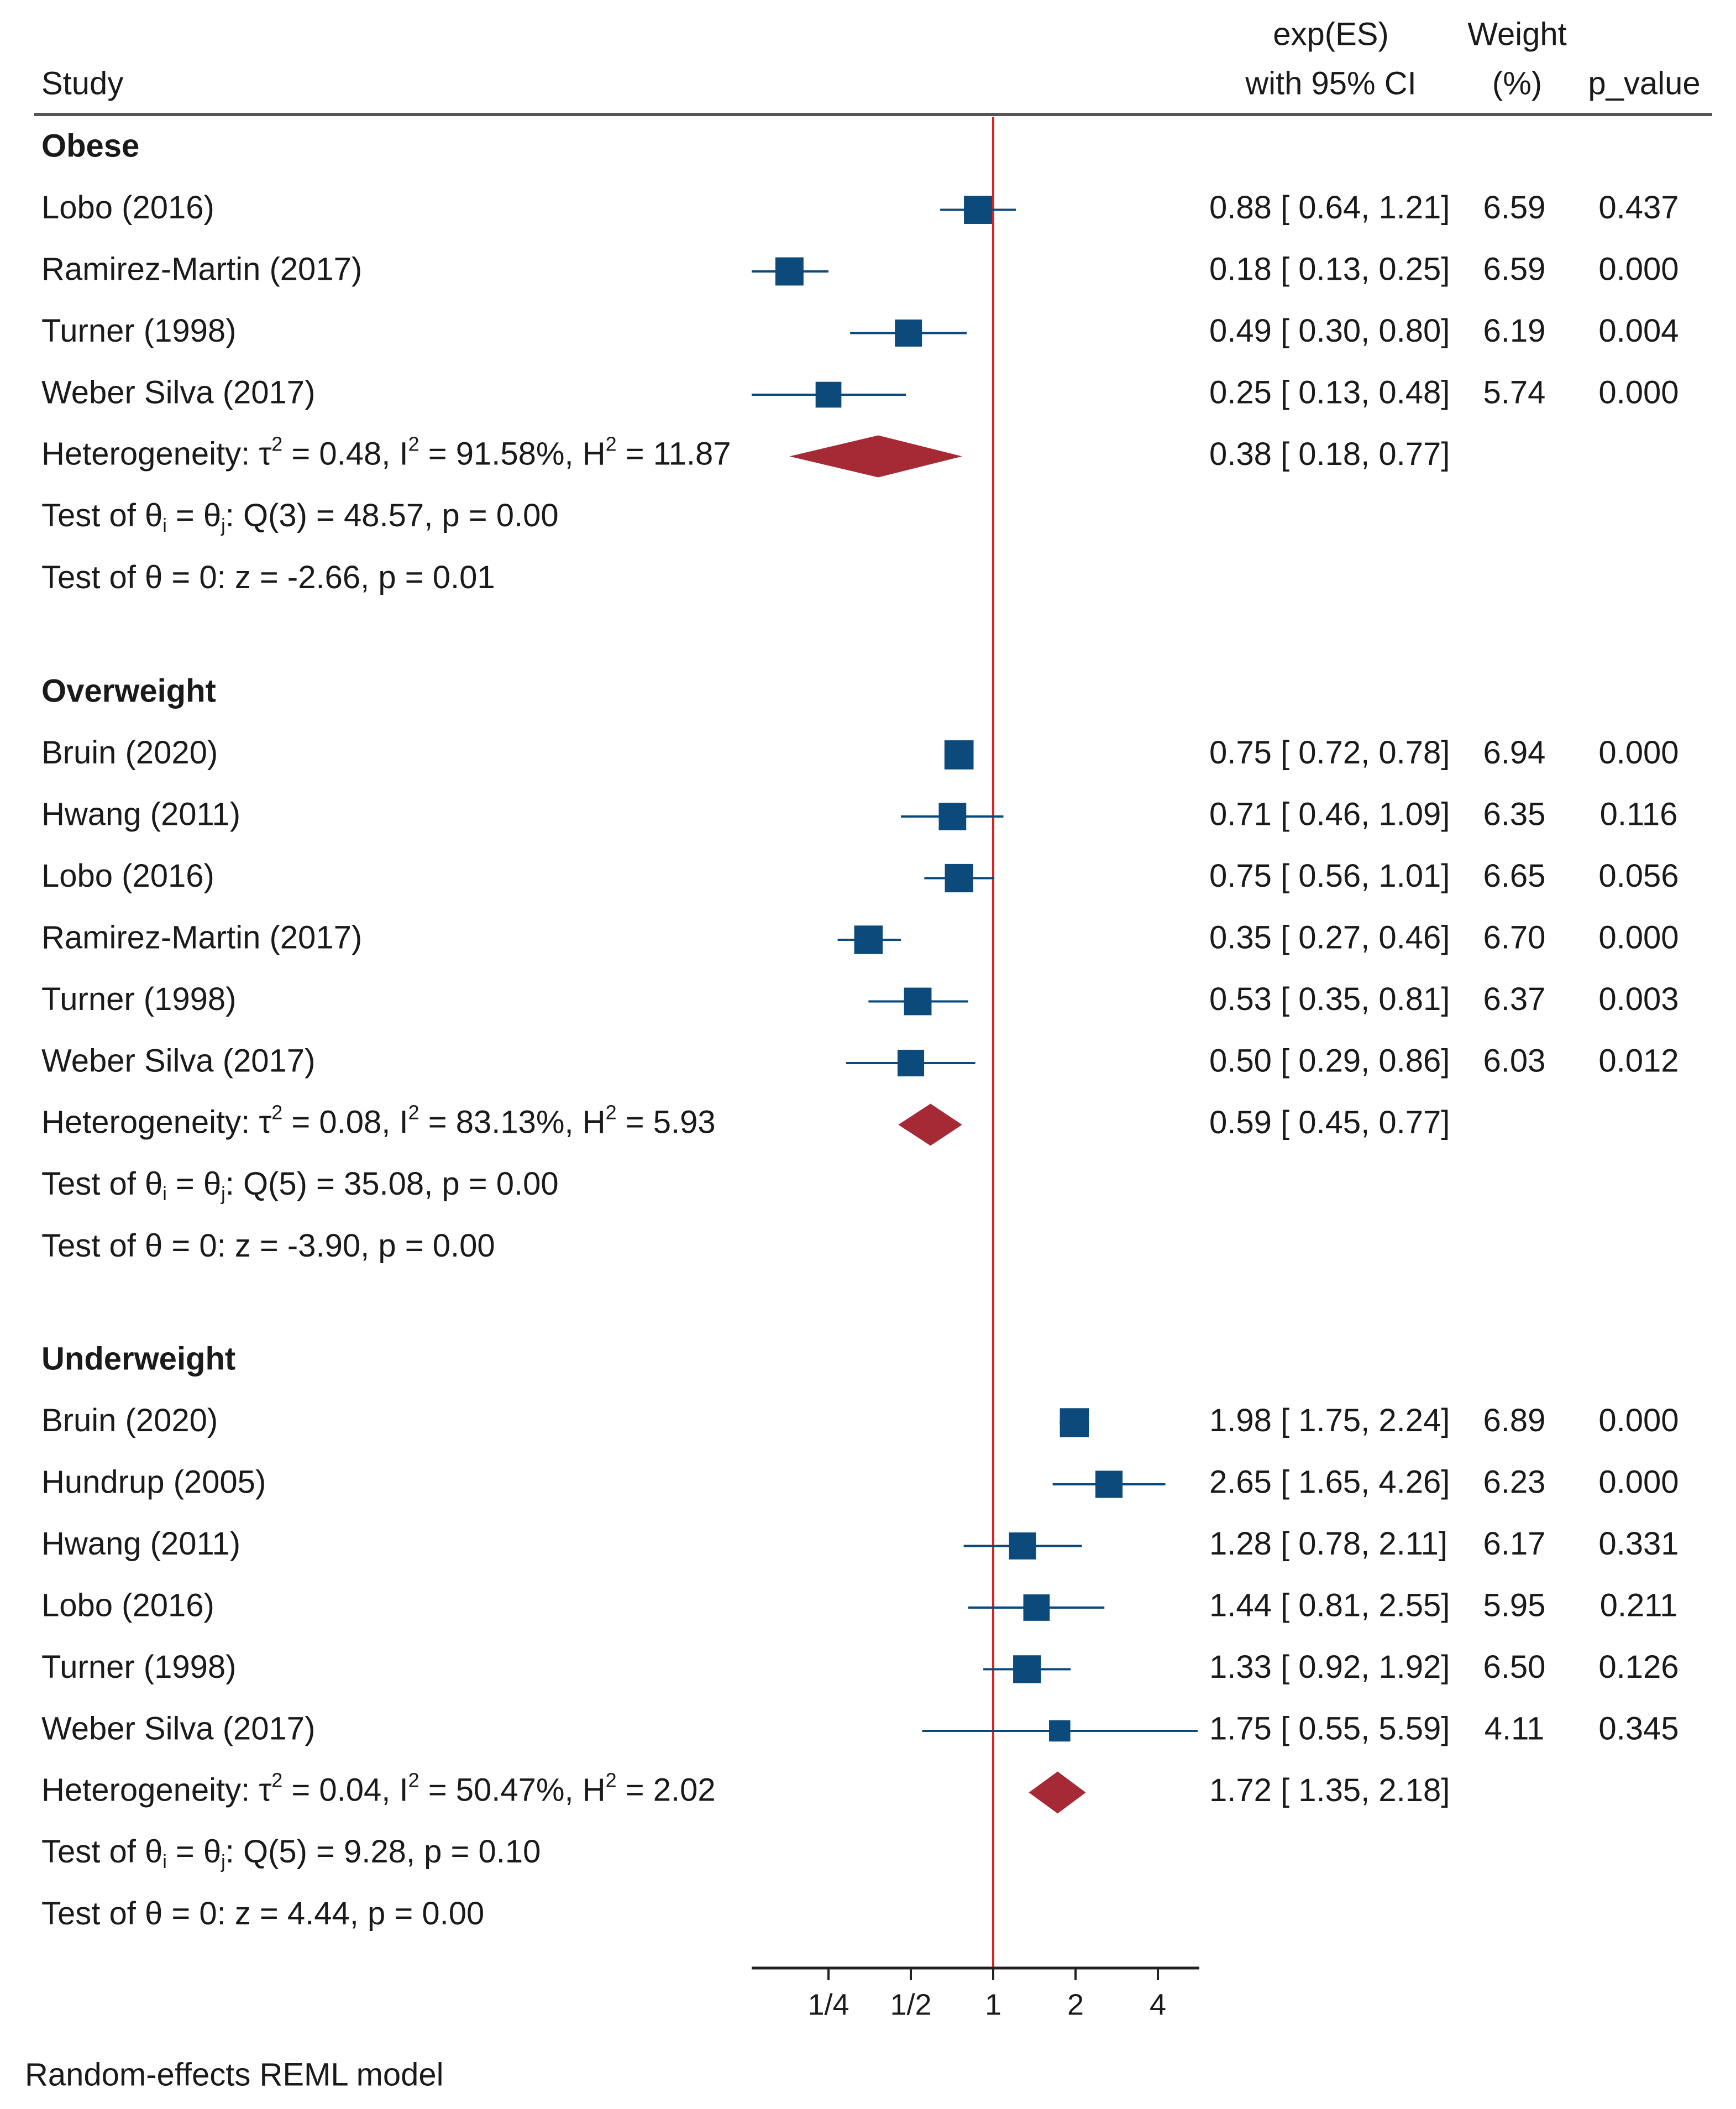 Image resolution: width=1736 pixels, height=2109 pixels. Describe the element at coordinates (300, 517) in the screenshot. I see `q-test-text: Test of θi = θj: Q(3) = 48.57, p = 0.00` at that location.